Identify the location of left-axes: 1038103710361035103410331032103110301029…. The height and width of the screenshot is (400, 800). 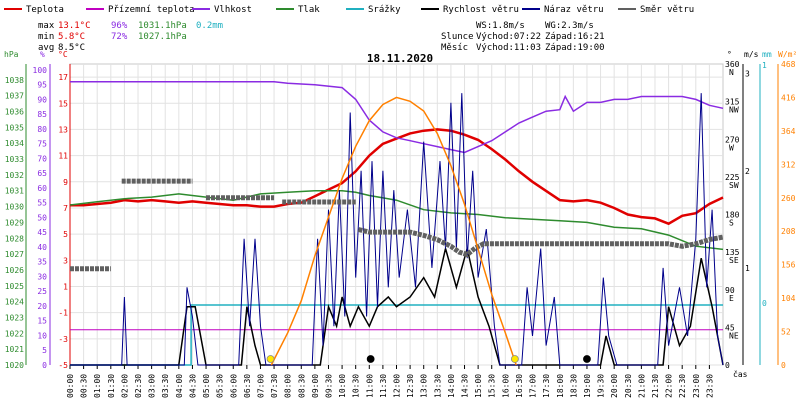
(38, 217).